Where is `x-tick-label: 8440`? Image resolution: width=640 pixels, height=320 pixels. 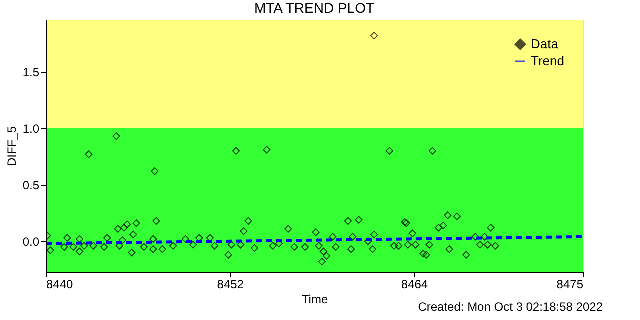
x-tick-label: 8440 is located at coordinates (60, 285).